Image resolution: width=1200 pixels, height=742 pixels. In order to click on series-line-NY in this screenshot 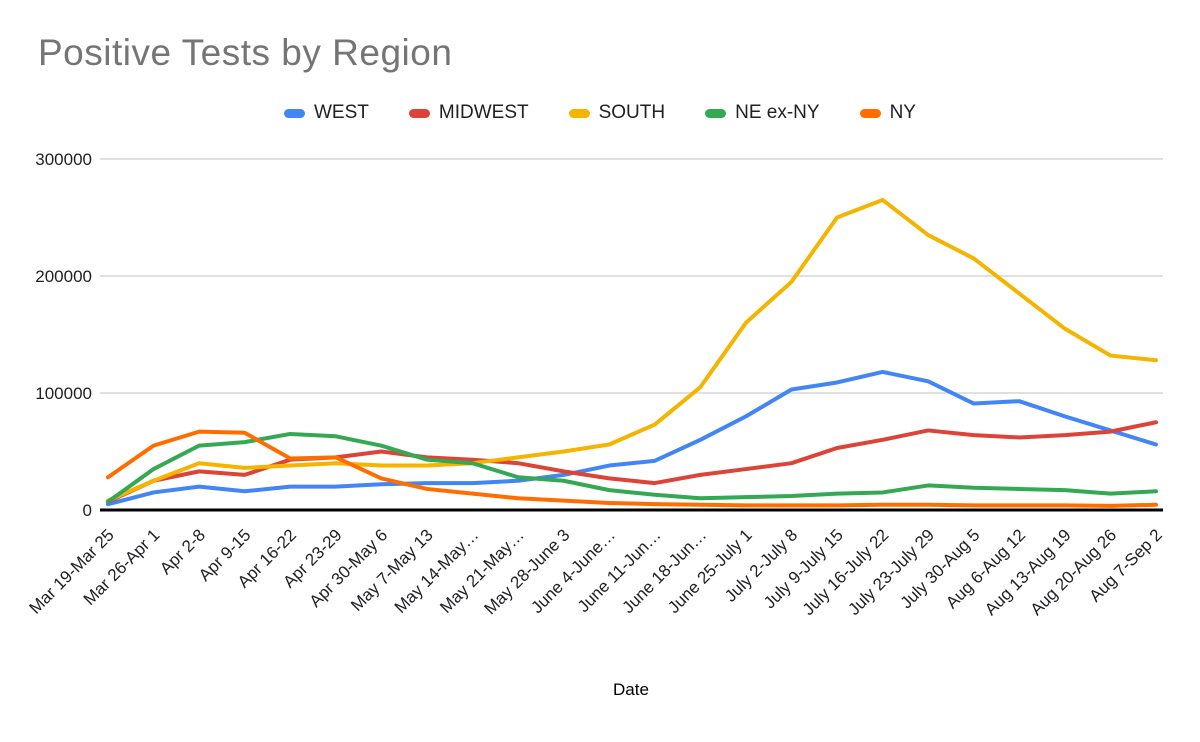, I will do `click(632, 468)`.